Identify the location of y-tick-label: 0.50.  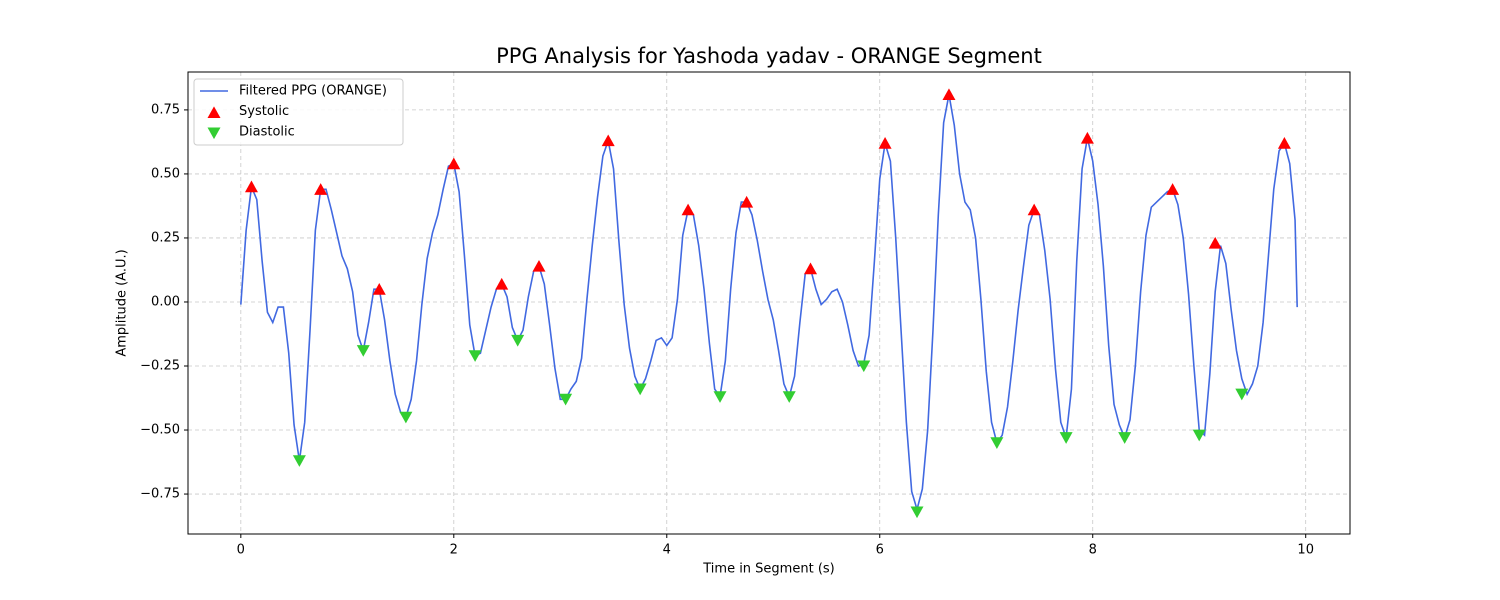
(165, 173).